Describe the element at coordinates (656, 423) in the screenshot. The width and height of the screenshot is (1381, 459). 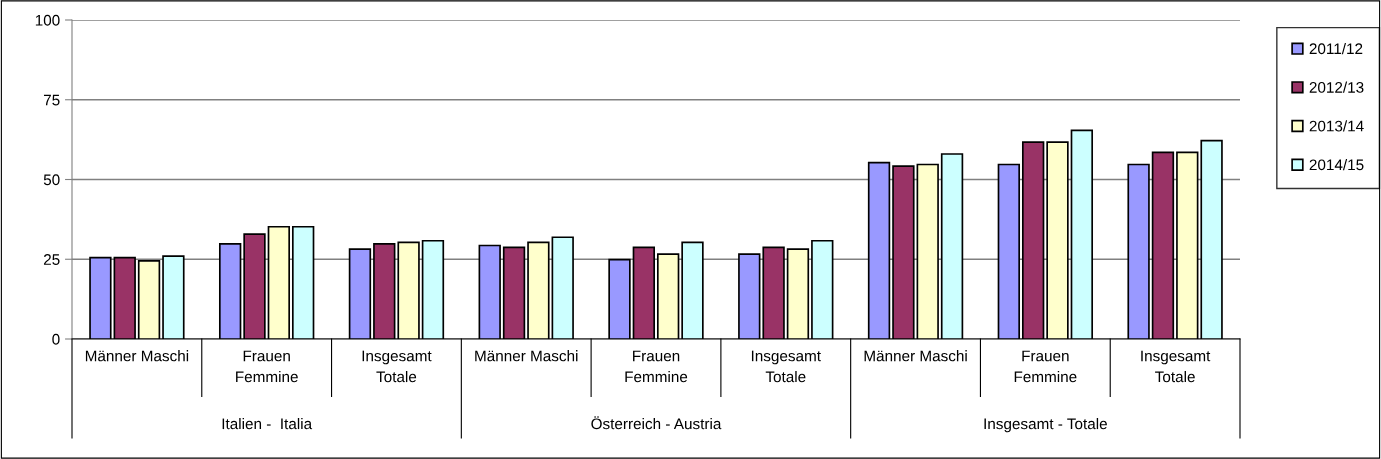
I see `text: Österreich - Austria` at that location.